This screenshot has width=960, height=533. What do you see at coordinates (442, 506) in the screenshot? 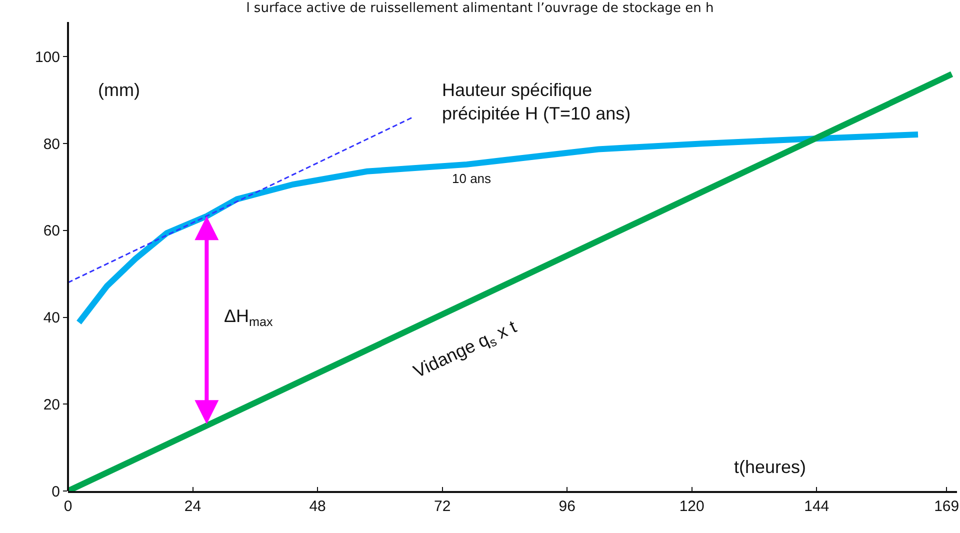
I see `x-tick-label: 72` at bounding box center [442, 506].